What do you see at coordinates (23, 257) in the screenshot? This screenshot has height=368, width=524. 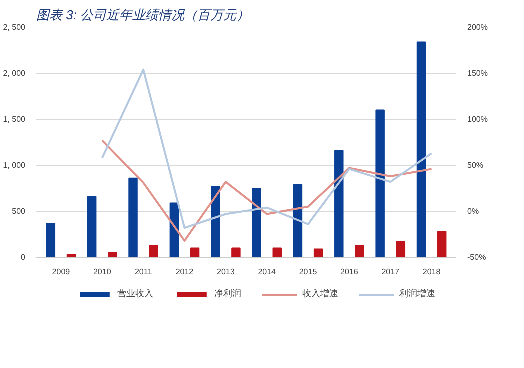 I see `y-tick-label: 0` at bounding box center [23, 257].